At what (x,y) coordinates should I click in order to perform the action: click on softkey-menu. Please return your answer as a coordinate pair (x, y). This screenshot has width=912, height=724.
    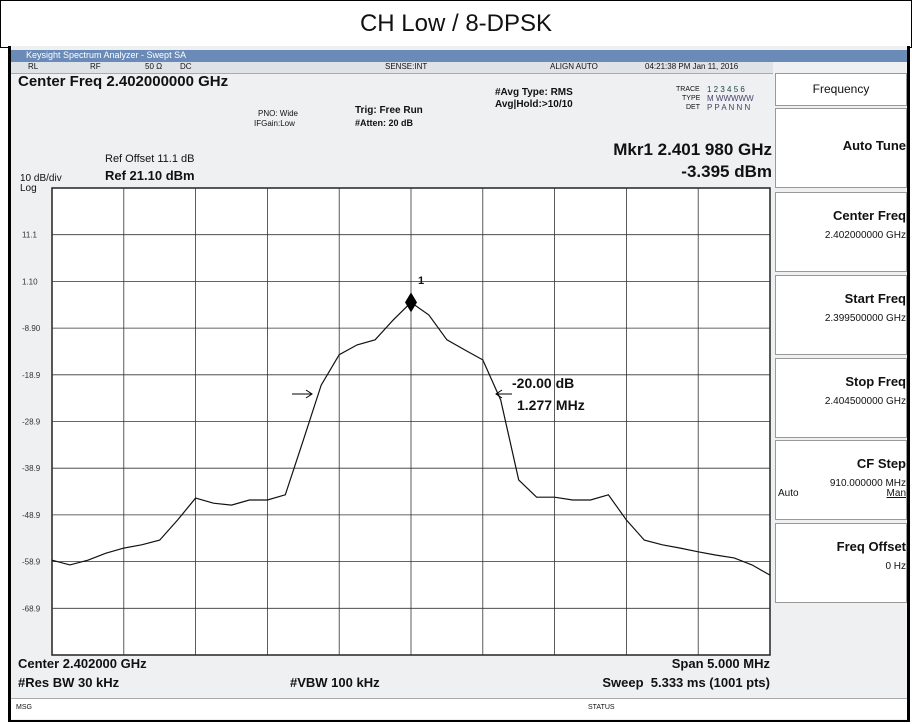
    Looking at the image, I should click on (841, 89).